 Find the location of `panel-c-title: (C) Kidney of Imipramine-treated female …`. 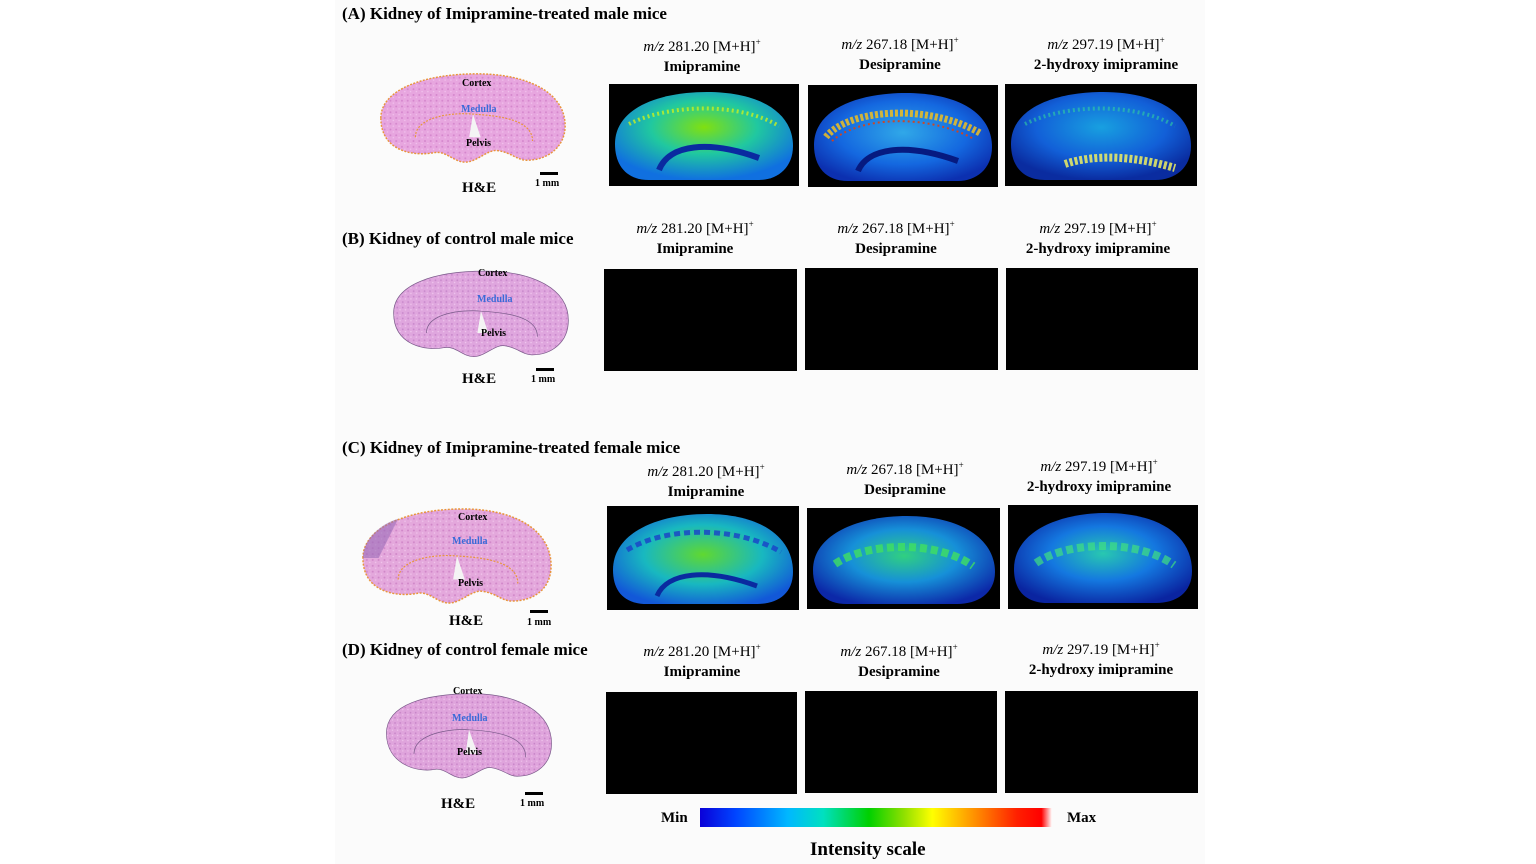

panel-c-title: (C) Kidney of Imipramine-treated female … is located at coordinates (511, 447).